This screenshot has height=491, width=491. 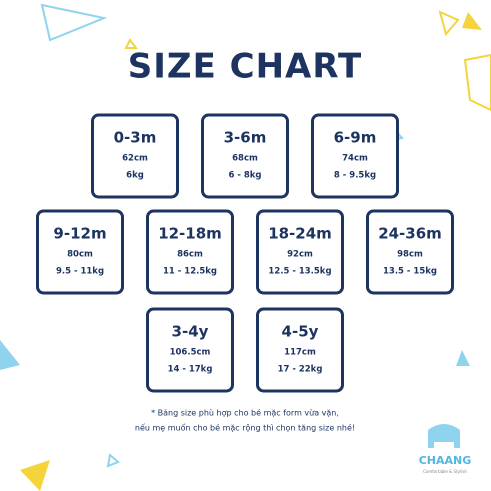 What do you see at coordinates (300, 255) in the screenshot?
I see `height: 92cm` at bounding box center [300, 255].